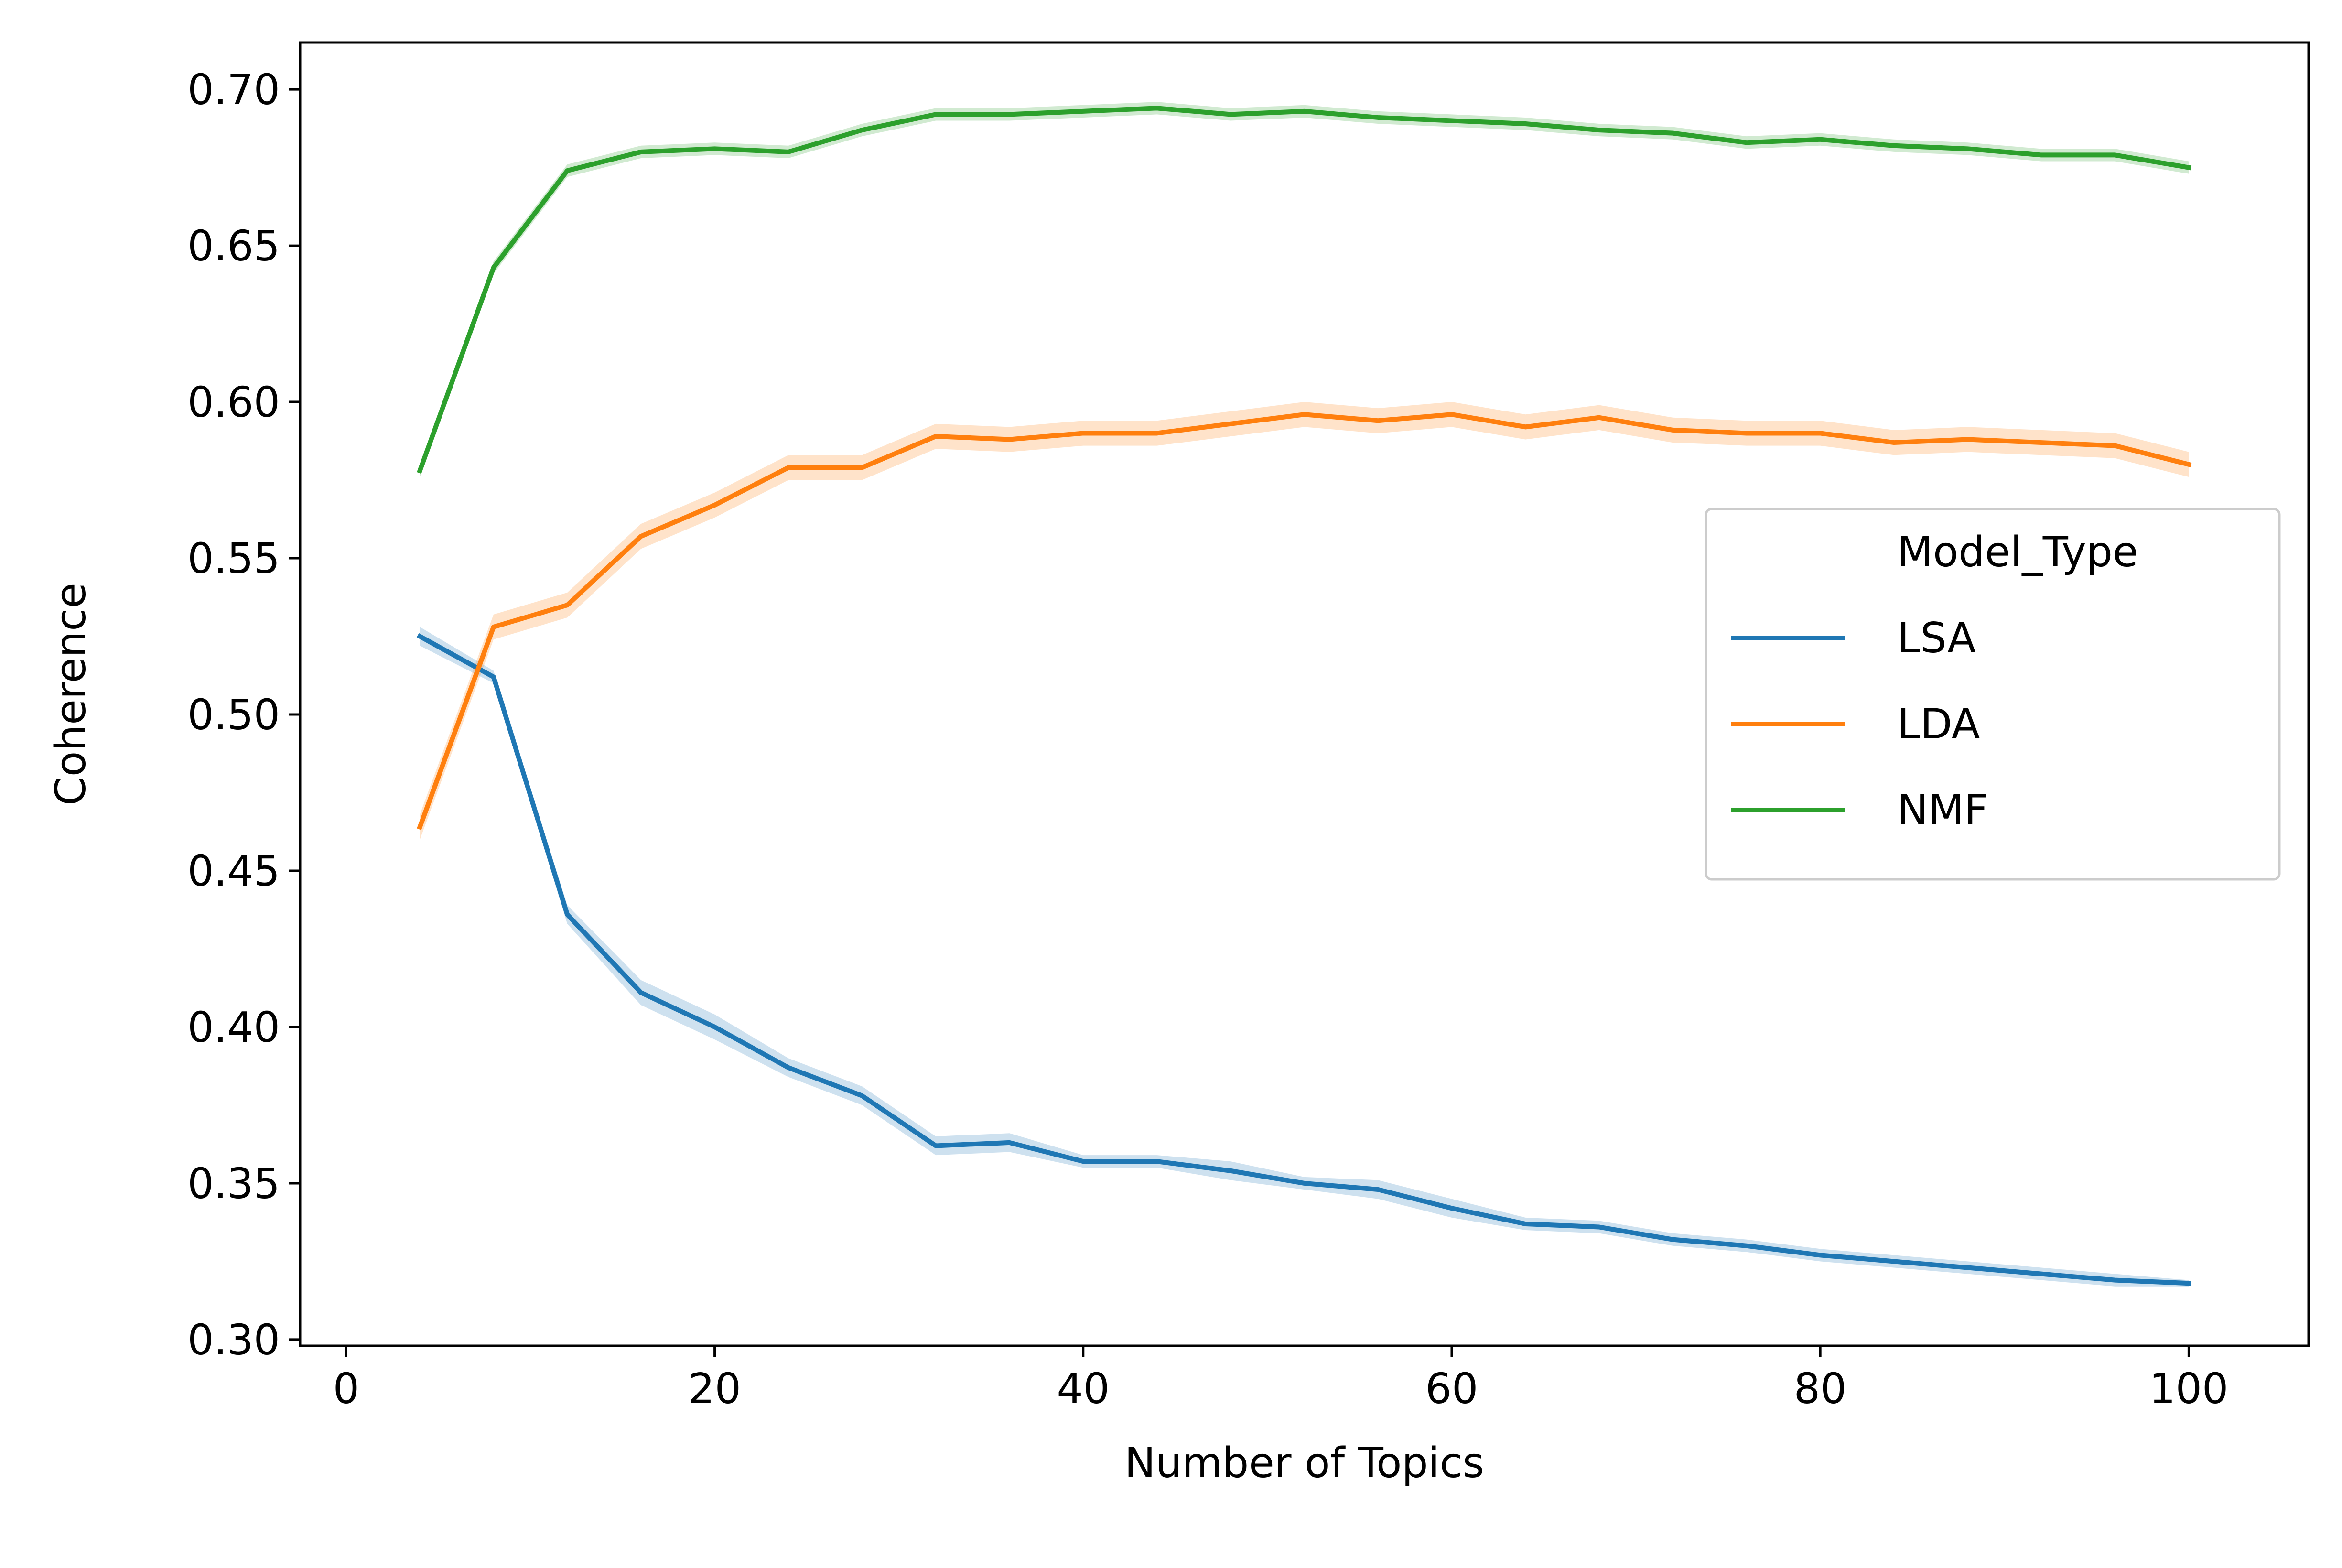  What do you see at coordinates (1304, 1462) in the screenshot?
I see `x-axis-label: Number of Topics` at bounding box center [1304, 1462].